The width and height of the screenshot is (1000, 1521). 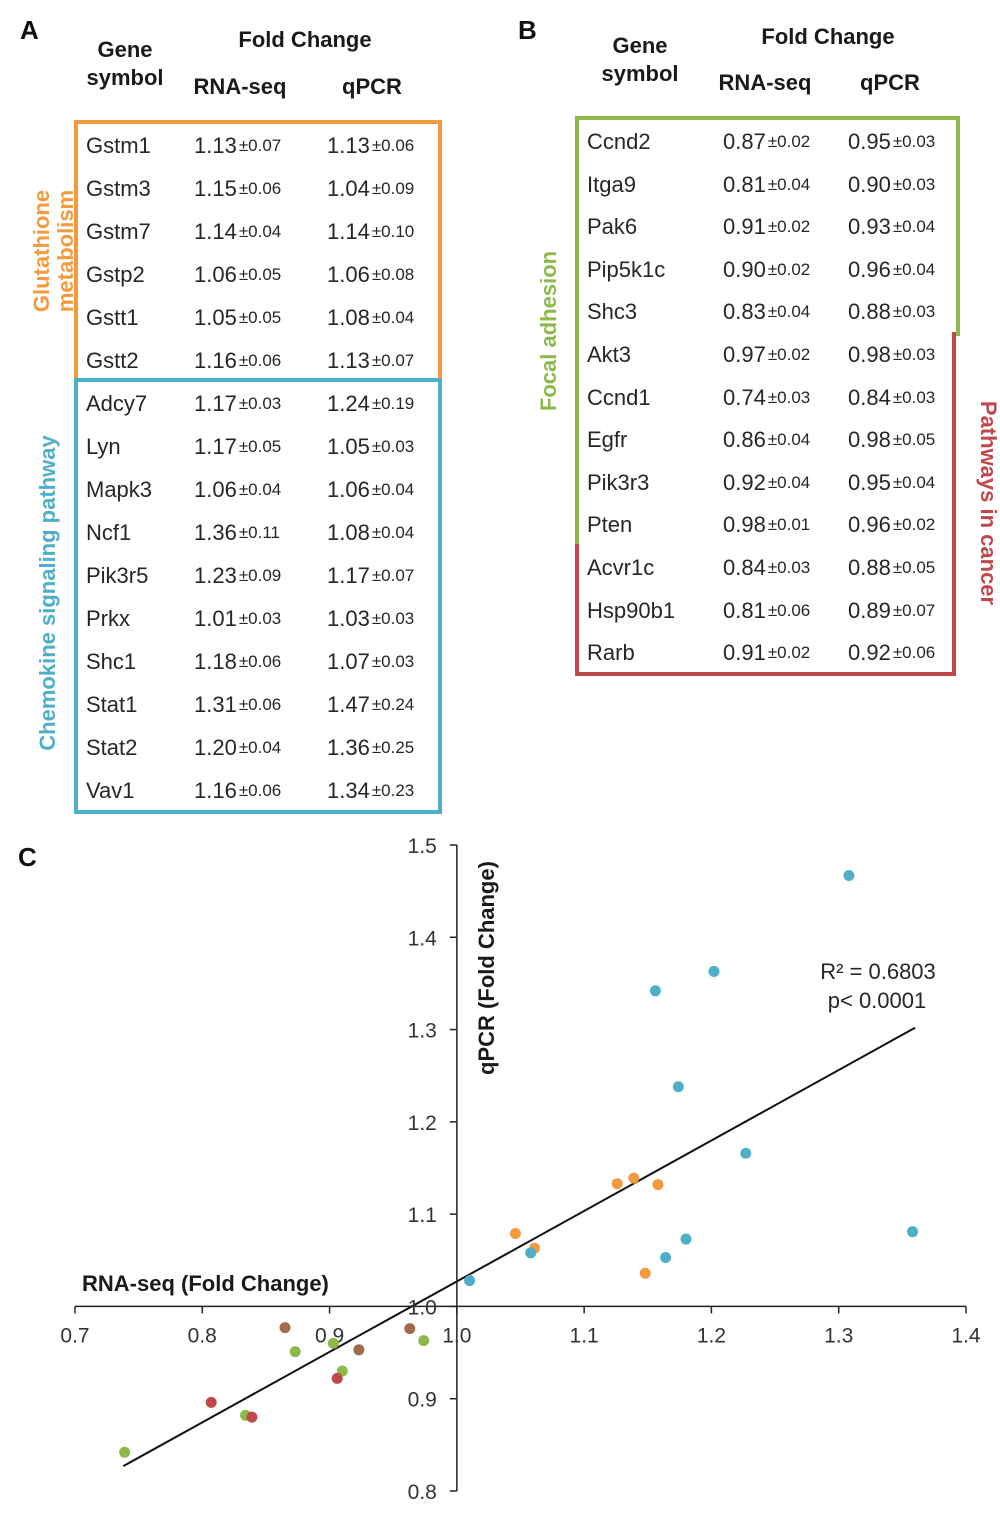 I want to click on rnaseq-value: 1.14 ±0.04, so click(x=237, y=231).